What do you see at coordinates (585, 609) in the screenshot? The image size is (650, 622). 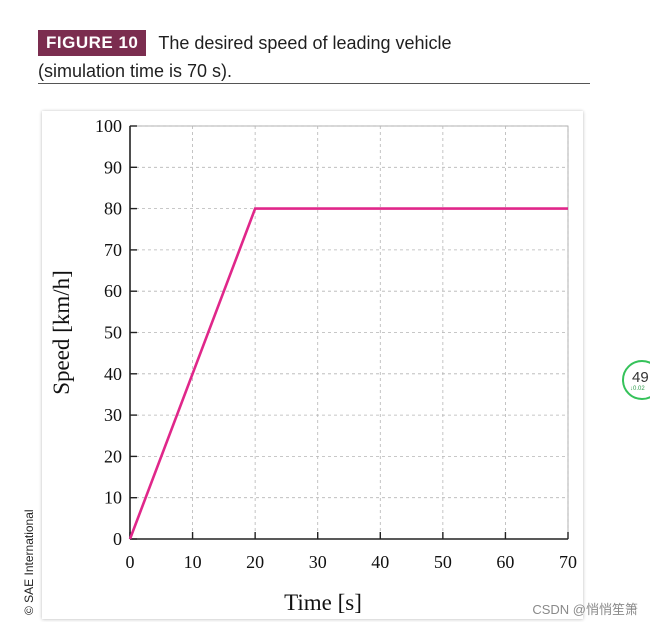 I see `watermark: CSDN @悄悄笙箫` at bounding box center [585, 609].